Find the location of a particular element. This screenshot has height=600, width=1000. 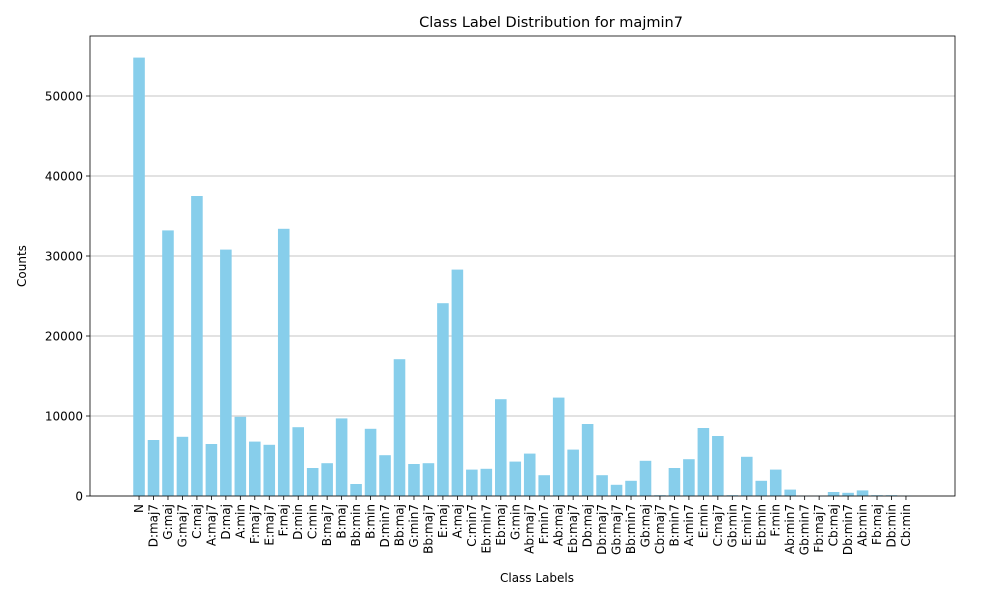

y-tick-label: 20000 is located at coordinates (64, 337).